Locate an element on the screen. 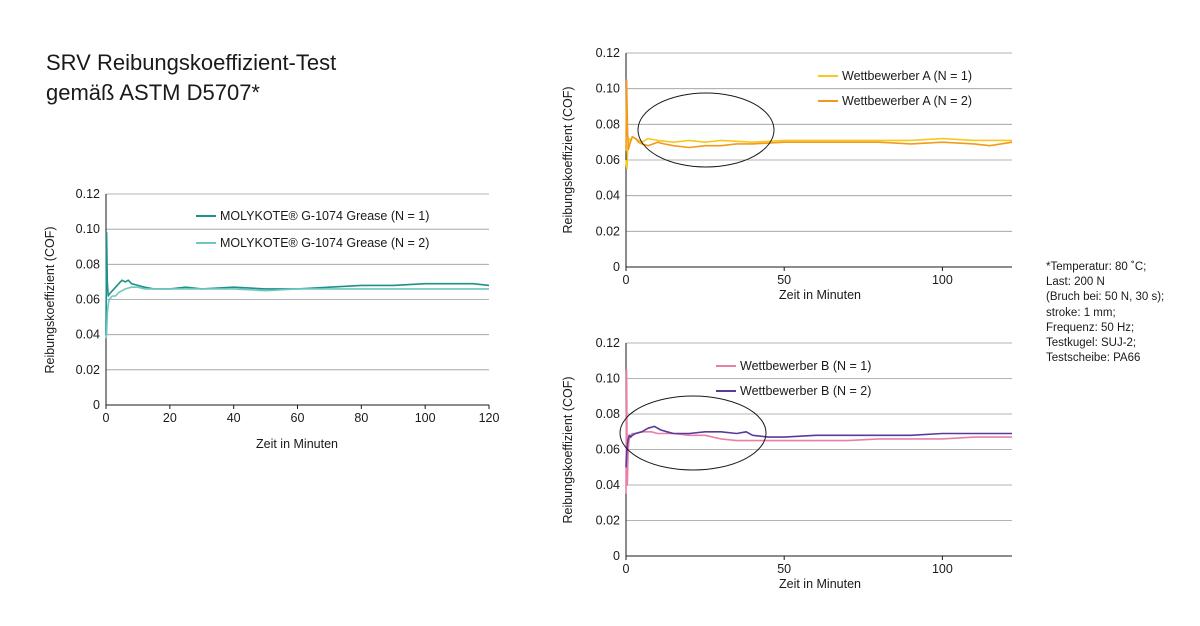  legend-label: MOLYKOTE® G-1074 Grease (N = 1) is located at coordinates (324, 216).